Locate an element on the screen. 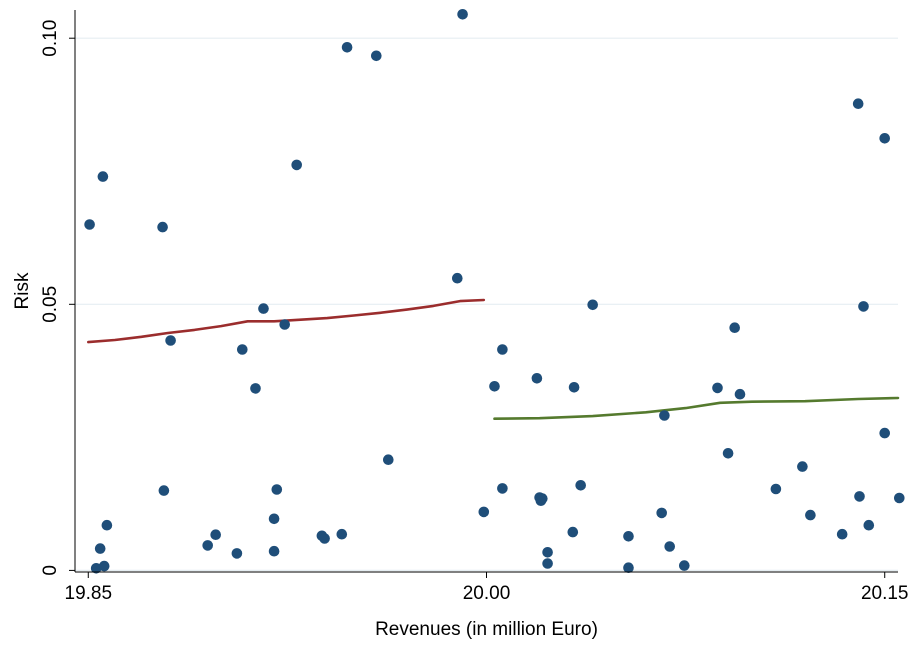  x-axis-title: Revenues (in million Euro) is located at coordinates (486, 629).